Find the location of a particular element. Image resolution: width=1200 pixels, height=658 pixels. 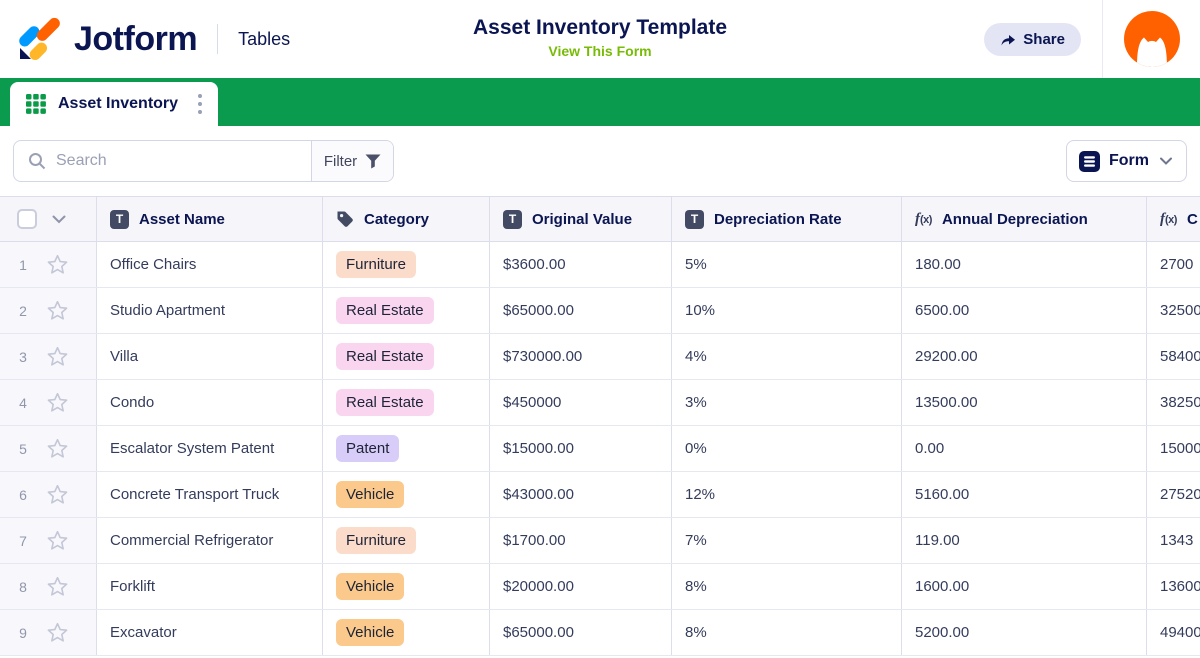

sheet-tab-bar: Asset Inventory is located at coordinates (600, 102).